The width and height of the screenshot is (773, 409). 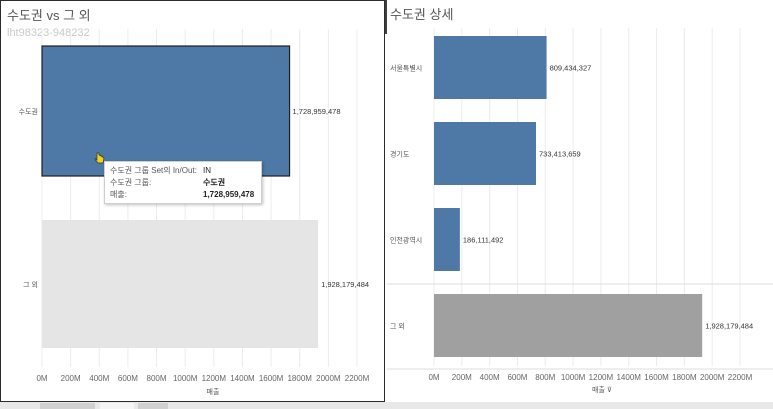 What do you see at coordinates (131, 182) in the screenshot?
I see `tooltip-key: 수도권 그룹:` at bounding box center [131, 182].